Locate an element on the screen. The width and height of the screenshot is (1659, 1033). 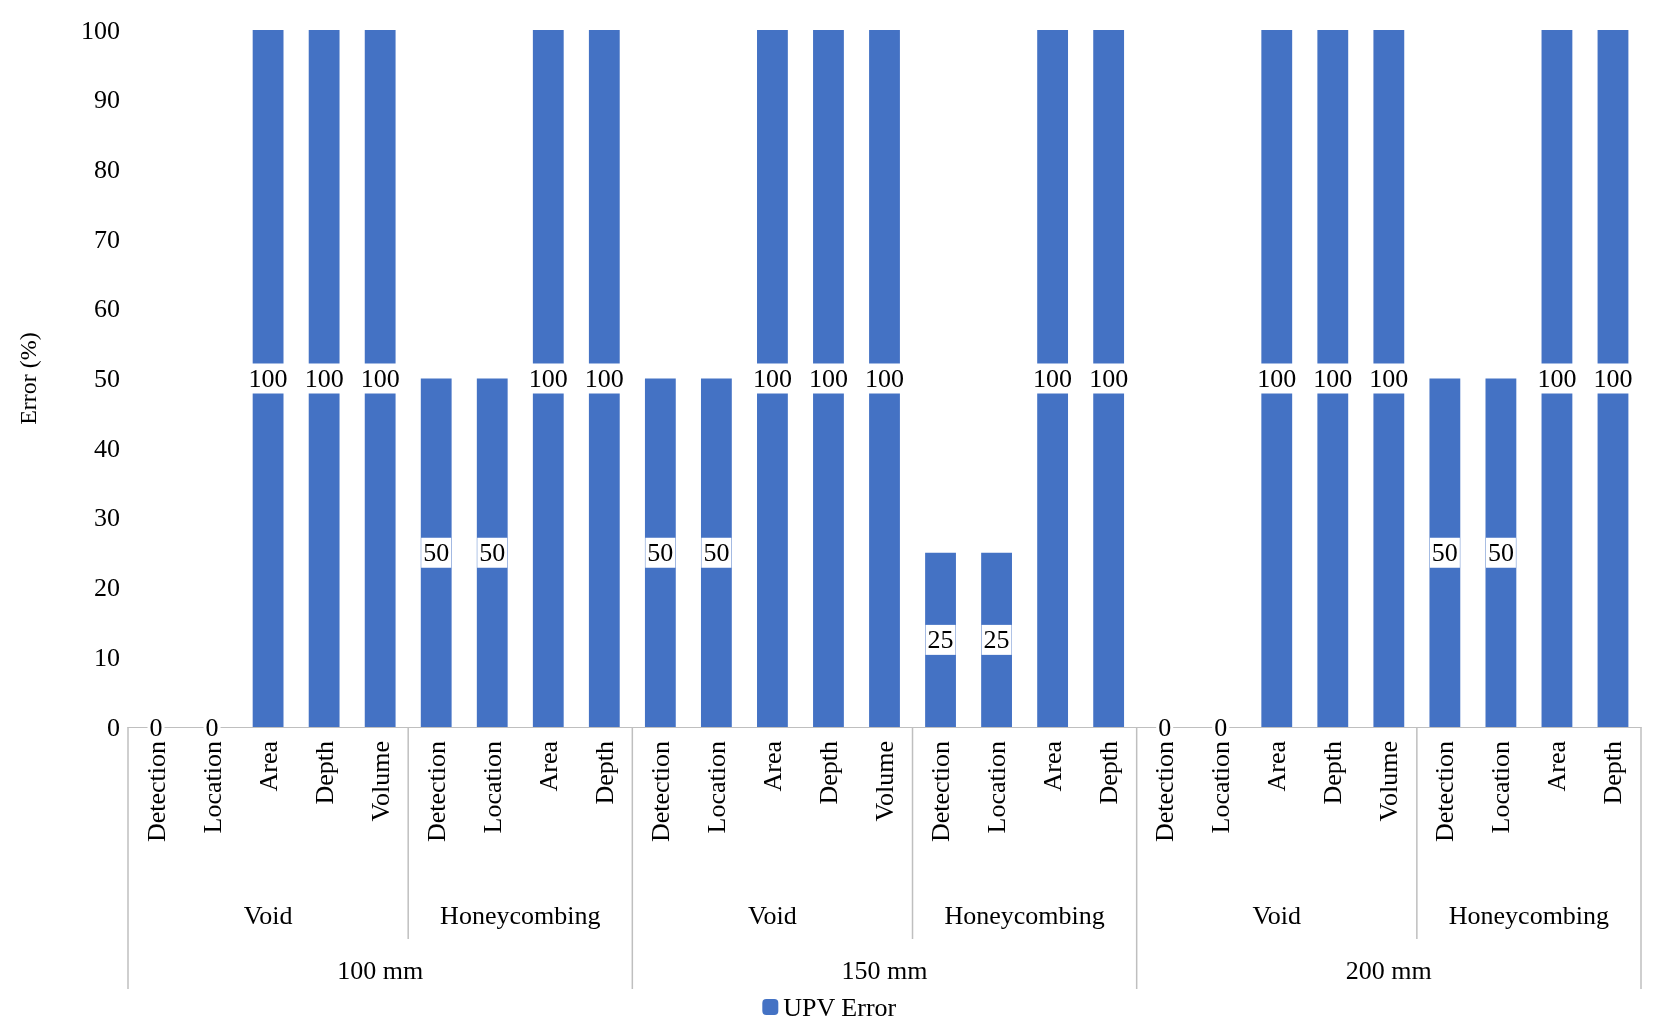
text: 150 mm is located at coordinates (884, 970).